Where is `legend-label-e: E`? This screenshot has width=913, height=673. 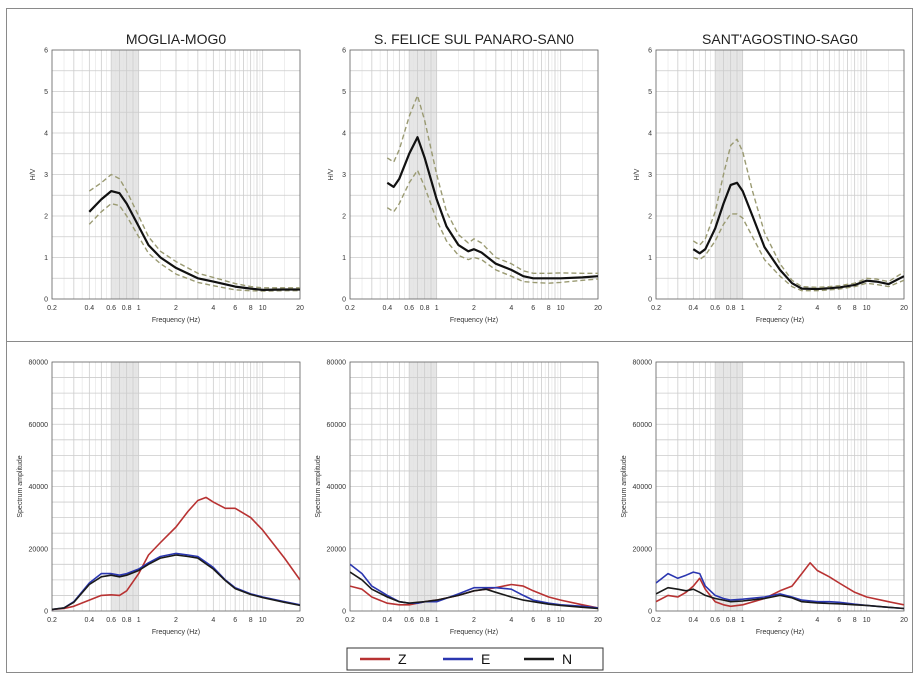
legend-label-e: E is located at coordinates (485, 659).